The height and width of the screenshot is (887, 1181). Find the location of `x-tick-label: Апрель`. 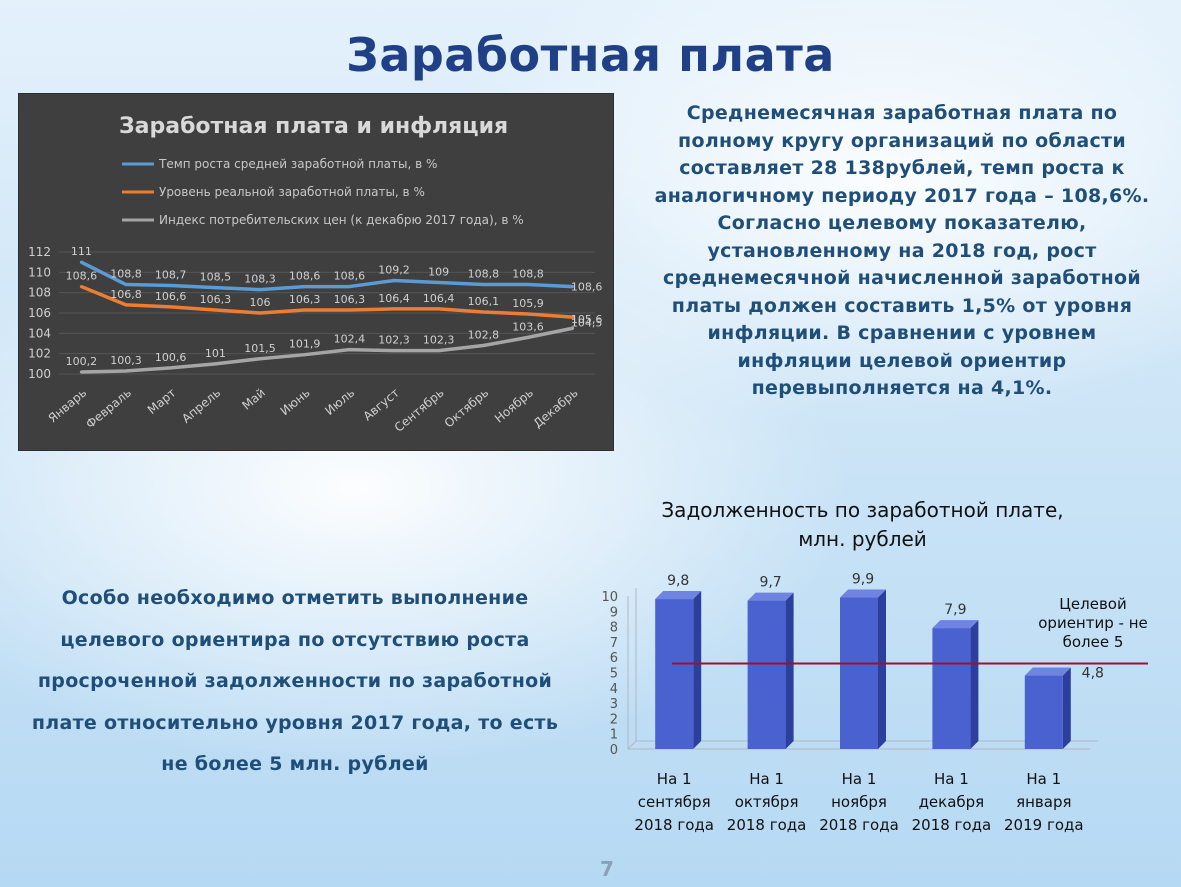

x-tick-label: Апрель is located at coordinates (201, 406).